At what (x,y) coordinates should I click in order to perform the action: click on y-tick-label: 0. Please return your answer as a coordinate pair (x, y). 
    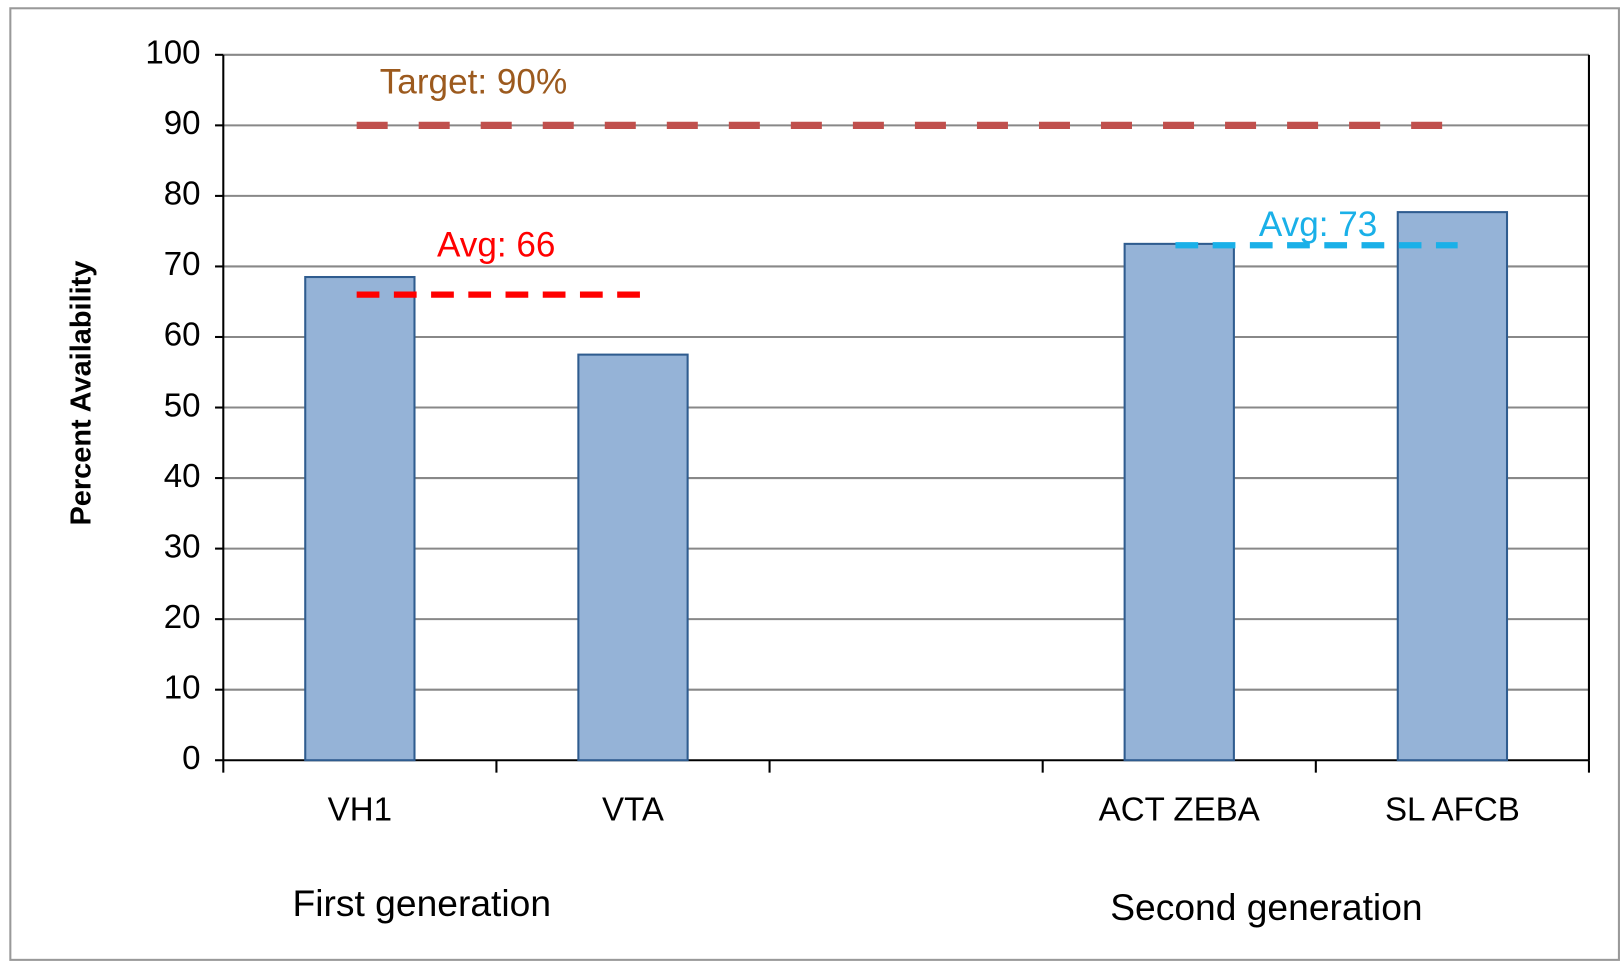
    Looking at the image, I should click on (191, 758).